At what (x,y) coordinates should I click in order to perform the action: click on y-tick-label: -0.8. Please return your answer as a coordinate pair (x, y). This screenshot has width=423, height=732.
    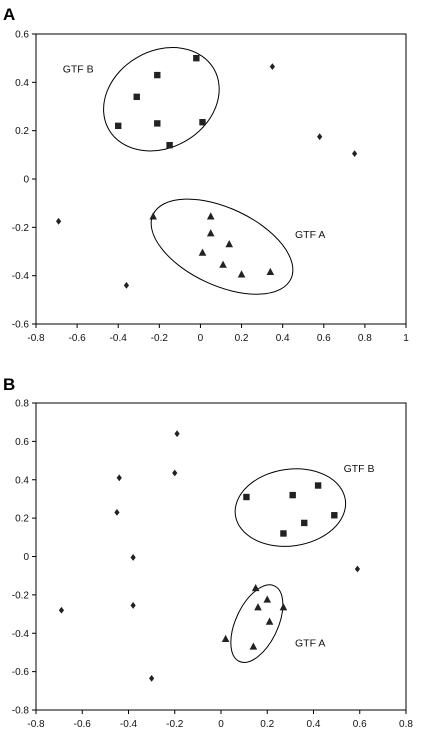
    Looking at the image, I should click on (21, 711).